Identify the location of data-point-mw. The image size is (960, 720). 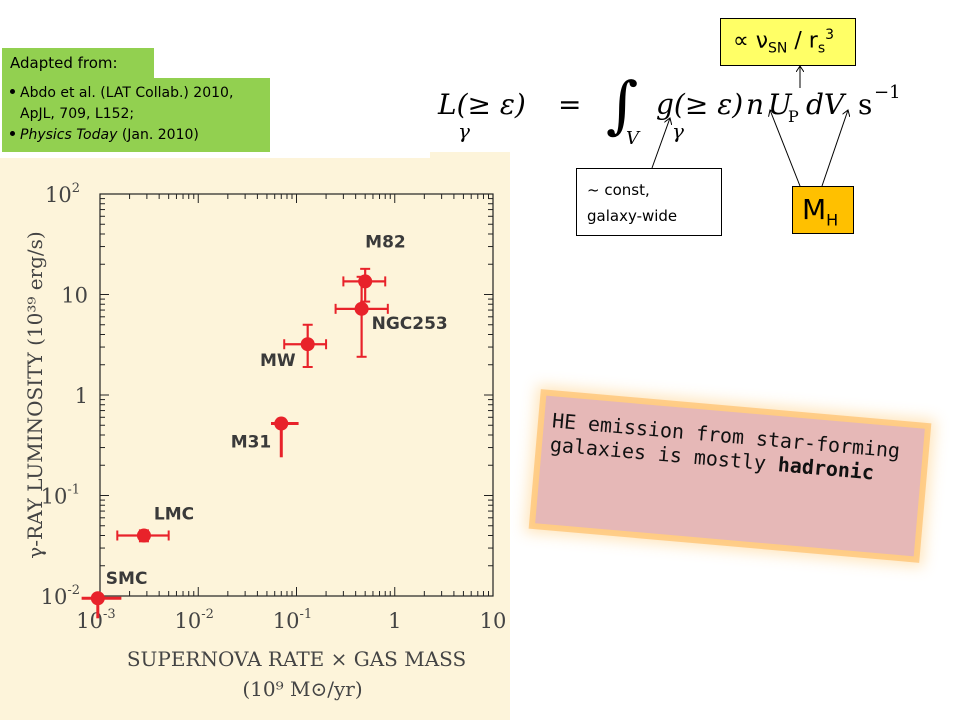
(305, 345).